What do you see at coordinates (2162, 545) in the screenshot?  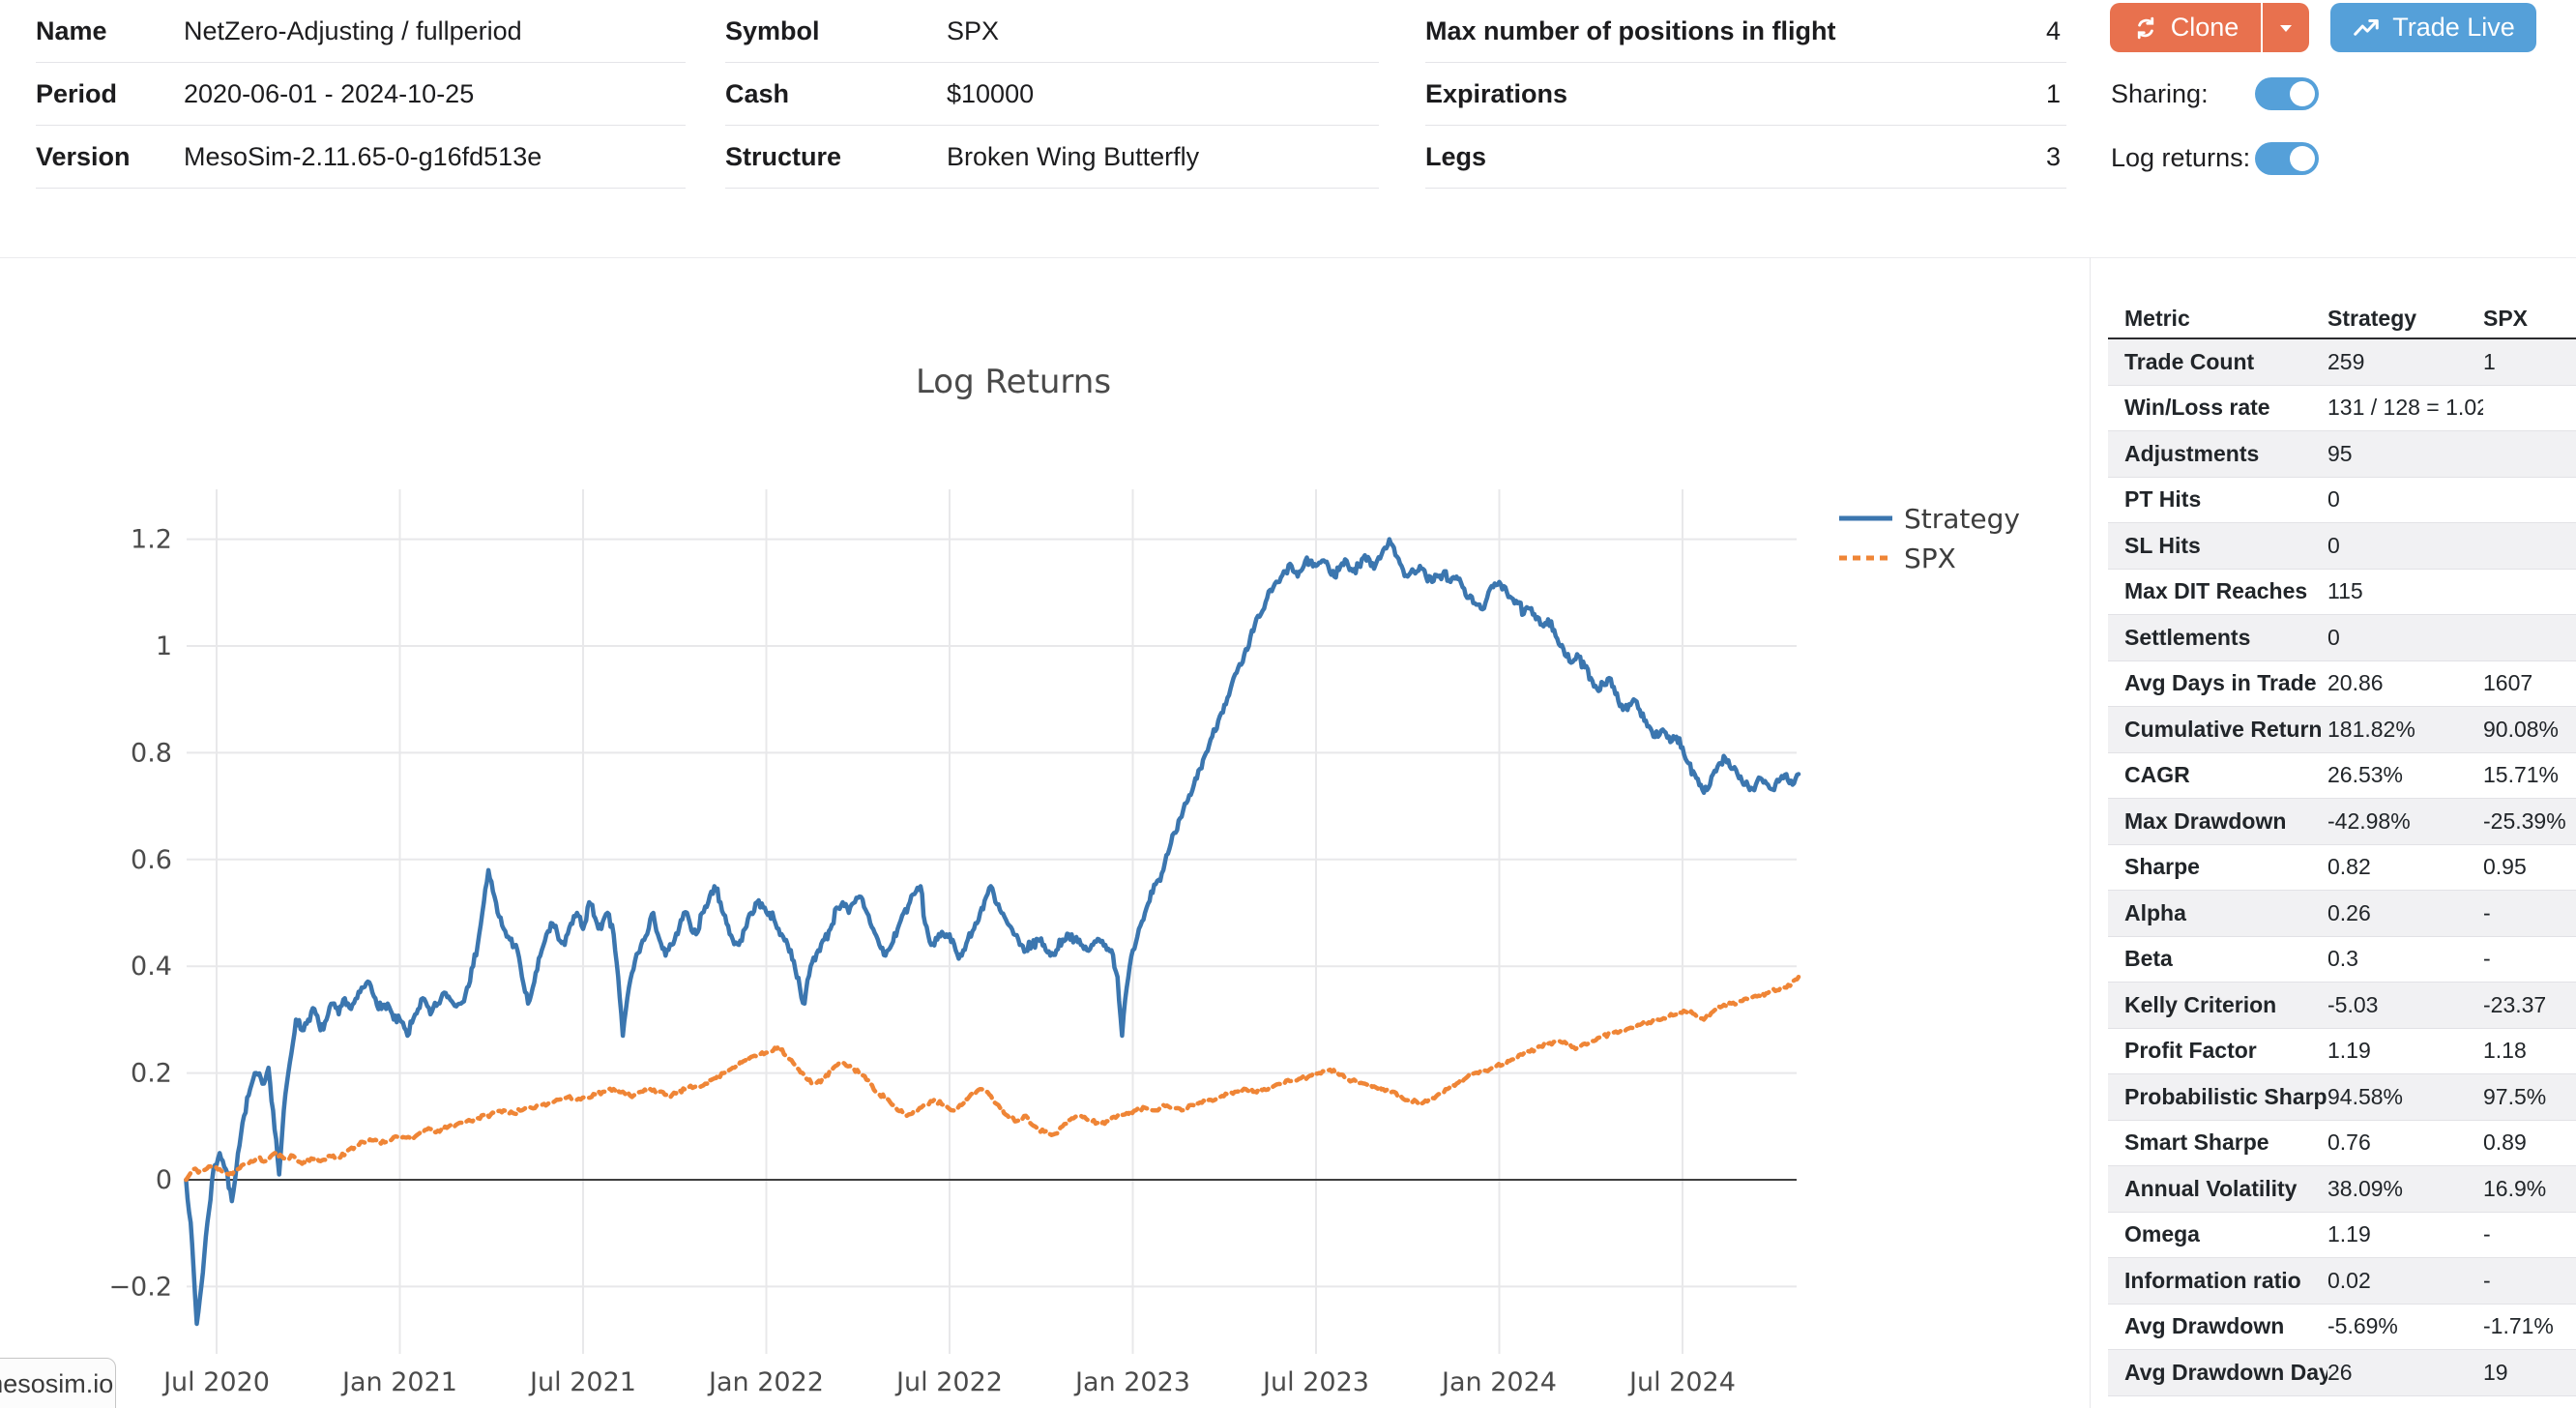 I see `metric-name-cell: SL Hits` at bounding box center [2162, 545].